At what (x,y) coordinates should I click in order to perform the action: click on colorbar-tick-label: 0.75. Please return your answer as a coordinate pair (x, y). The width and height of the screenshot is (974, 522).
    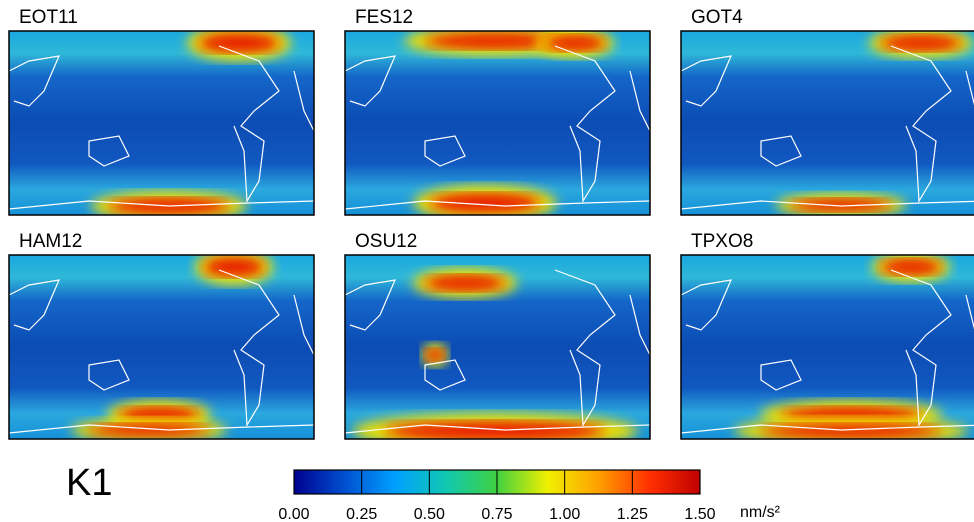
    Looking at the image, I should click on (496, 514).